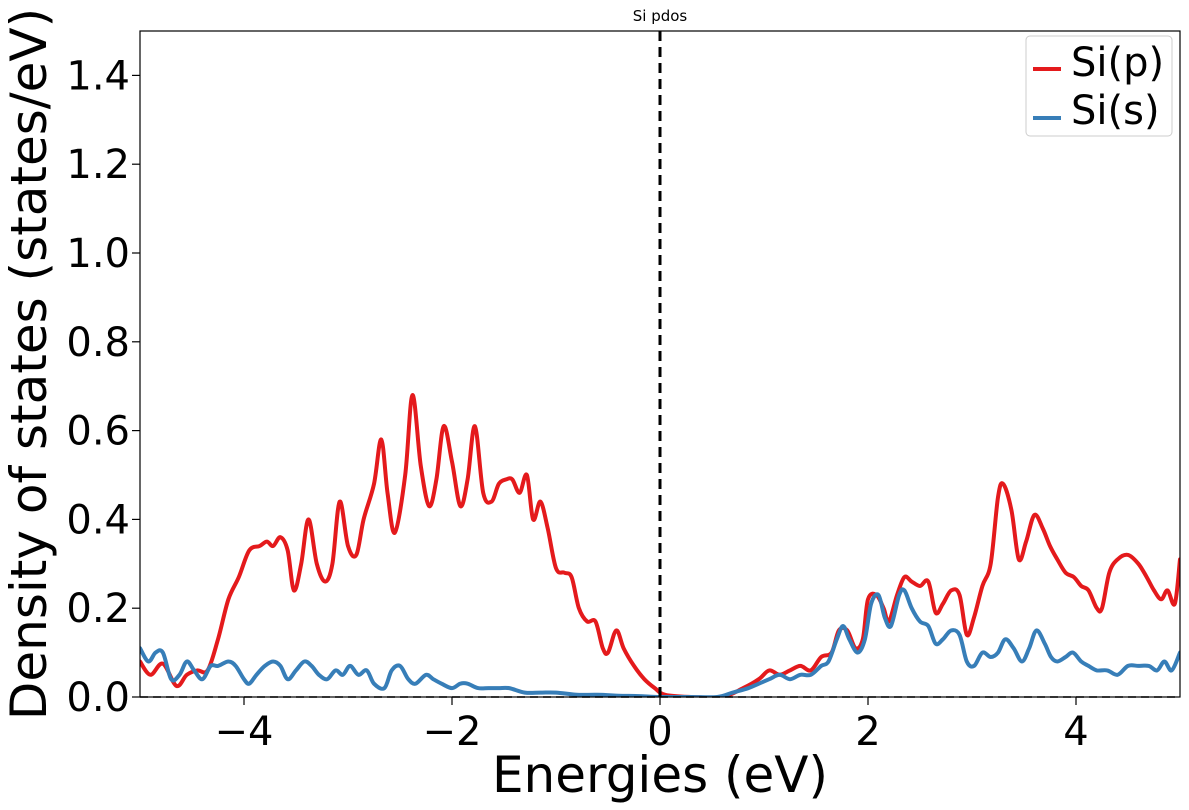  I want to click on series-line-sis, so click(660, 642).